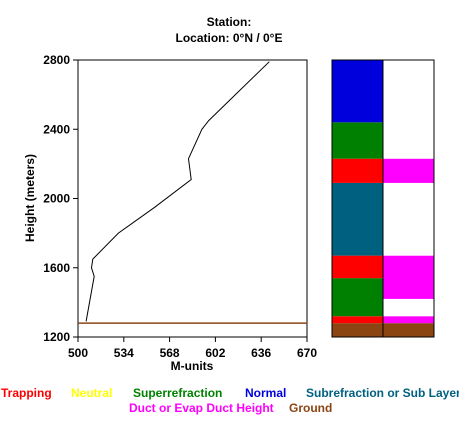  I want to click on y-axis-label: Height (meters), so click(30, 198).